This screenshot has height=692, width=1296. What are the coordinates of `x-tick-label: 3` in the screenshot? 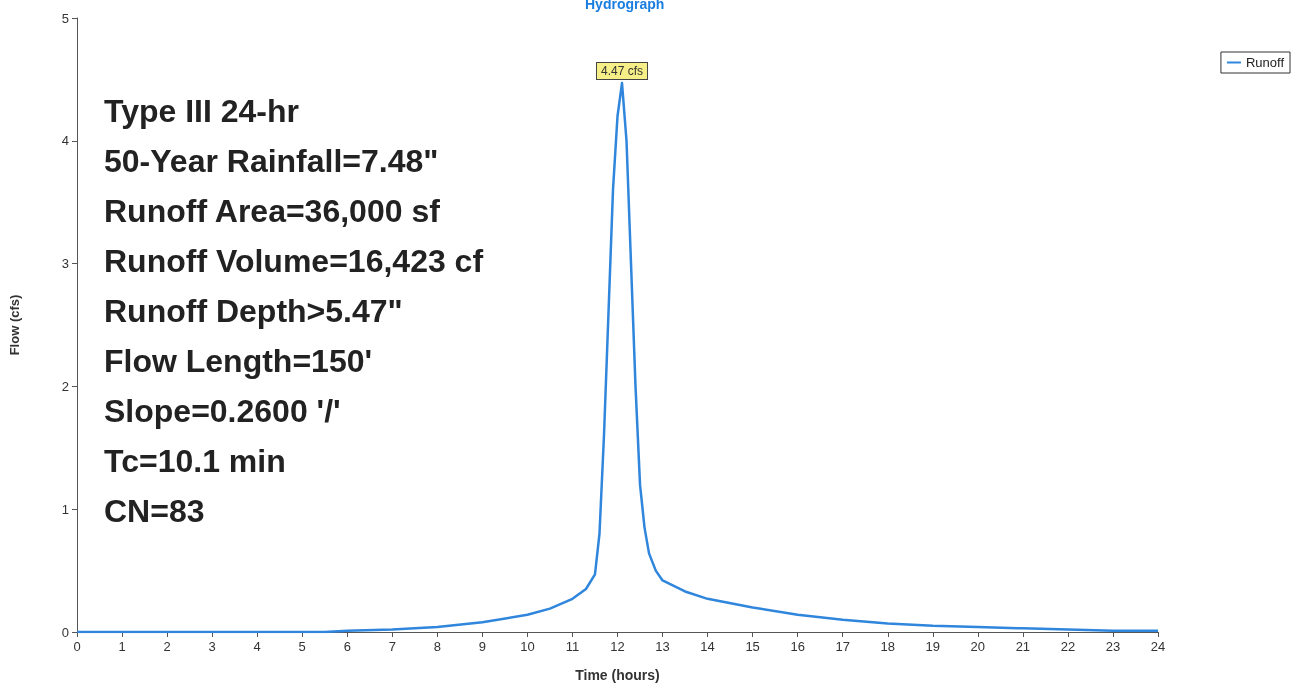 It's located at (212, 646).